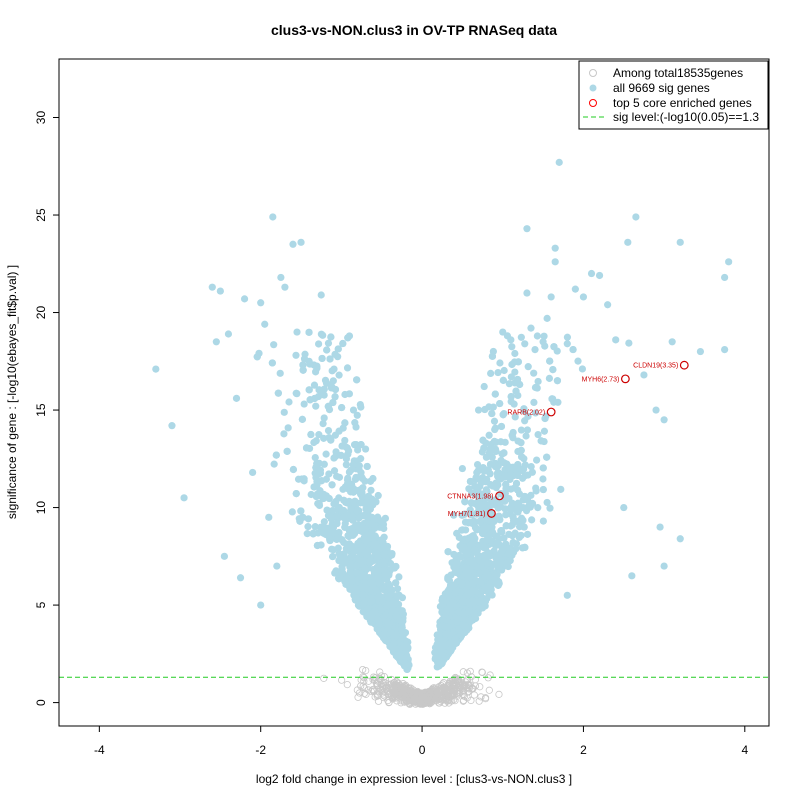 The image size is (800, 800). What do you see at coordinates (421, 741) in the screenshot?
I see `x-axis: -4 -2 0 2 4` at bounding box center [421, 741].